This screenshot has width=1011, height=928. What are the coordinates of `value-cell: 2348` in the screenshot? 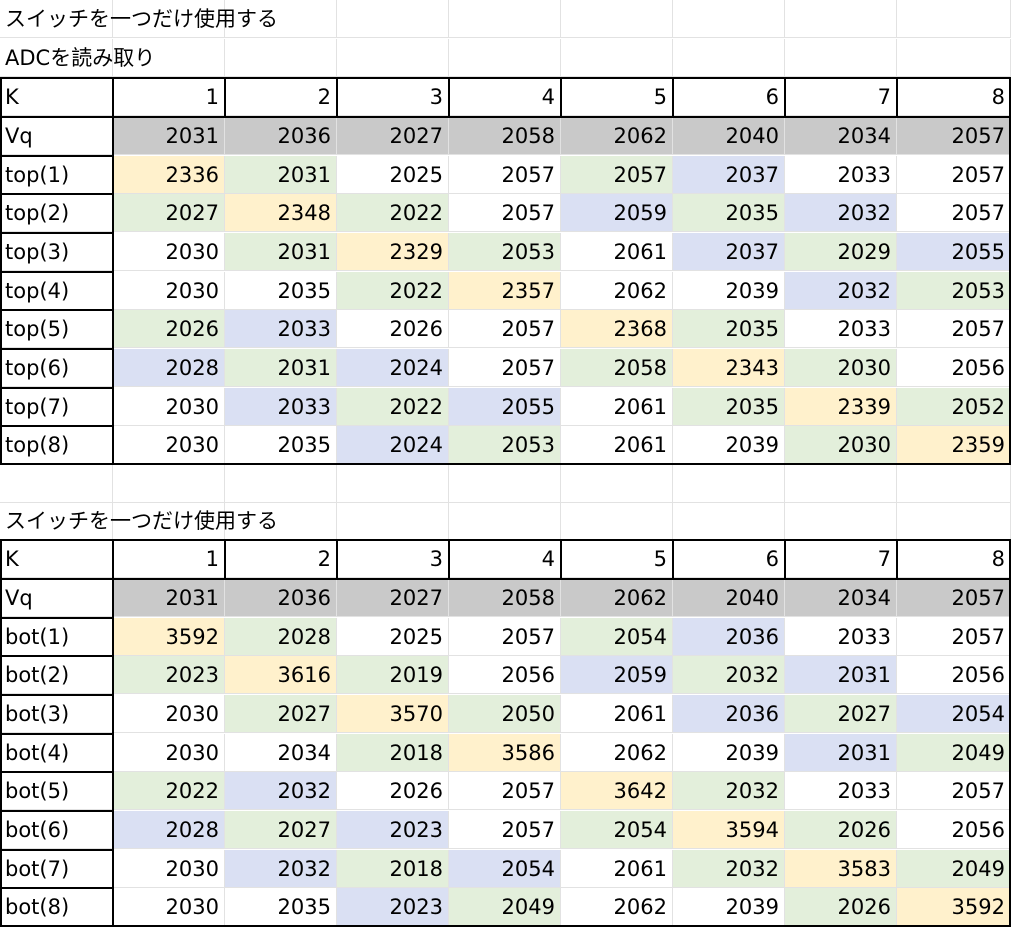 It's located at (281, 213).